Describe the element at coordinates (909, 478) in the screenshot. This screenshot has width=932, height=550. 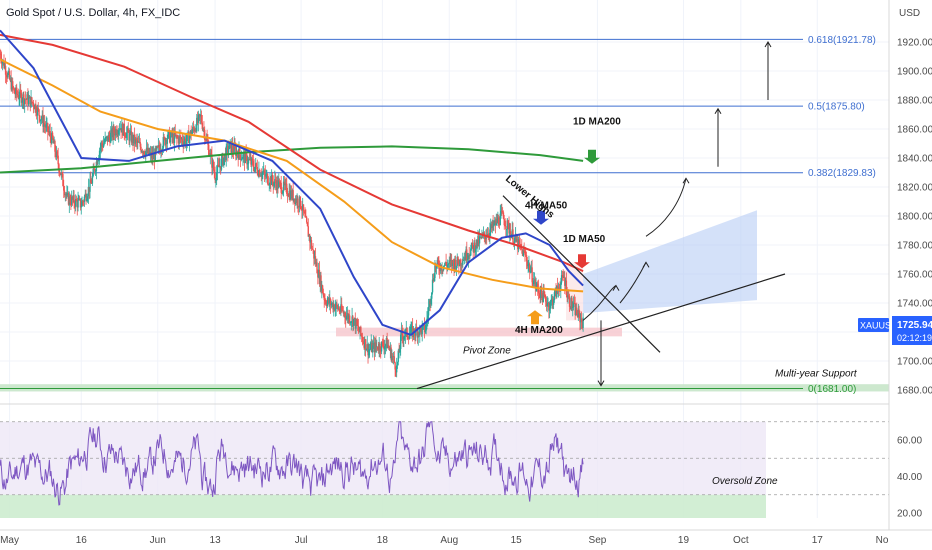
I see `rsi-axis: 20.00 40.00 60.00` at that location.